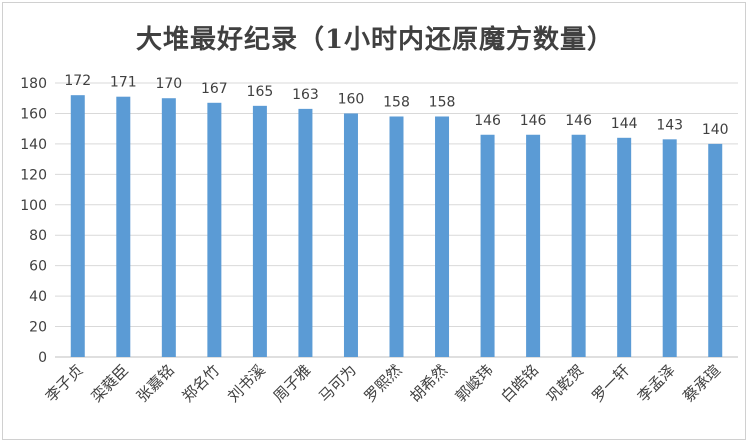  I want to click on data-label: 163, so click(305, 95).